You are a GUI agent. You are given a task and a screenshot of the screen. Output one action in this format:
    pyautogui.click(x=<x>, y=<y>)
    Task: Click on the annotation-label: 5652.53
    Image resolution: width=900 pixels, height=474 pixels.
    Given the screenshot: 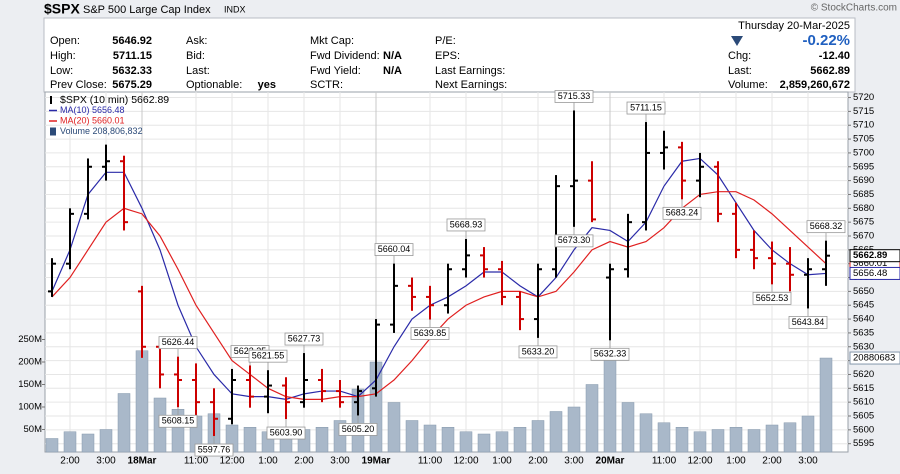 What is the action you would take?
    pyautogui.click(x=772, y=298)
    